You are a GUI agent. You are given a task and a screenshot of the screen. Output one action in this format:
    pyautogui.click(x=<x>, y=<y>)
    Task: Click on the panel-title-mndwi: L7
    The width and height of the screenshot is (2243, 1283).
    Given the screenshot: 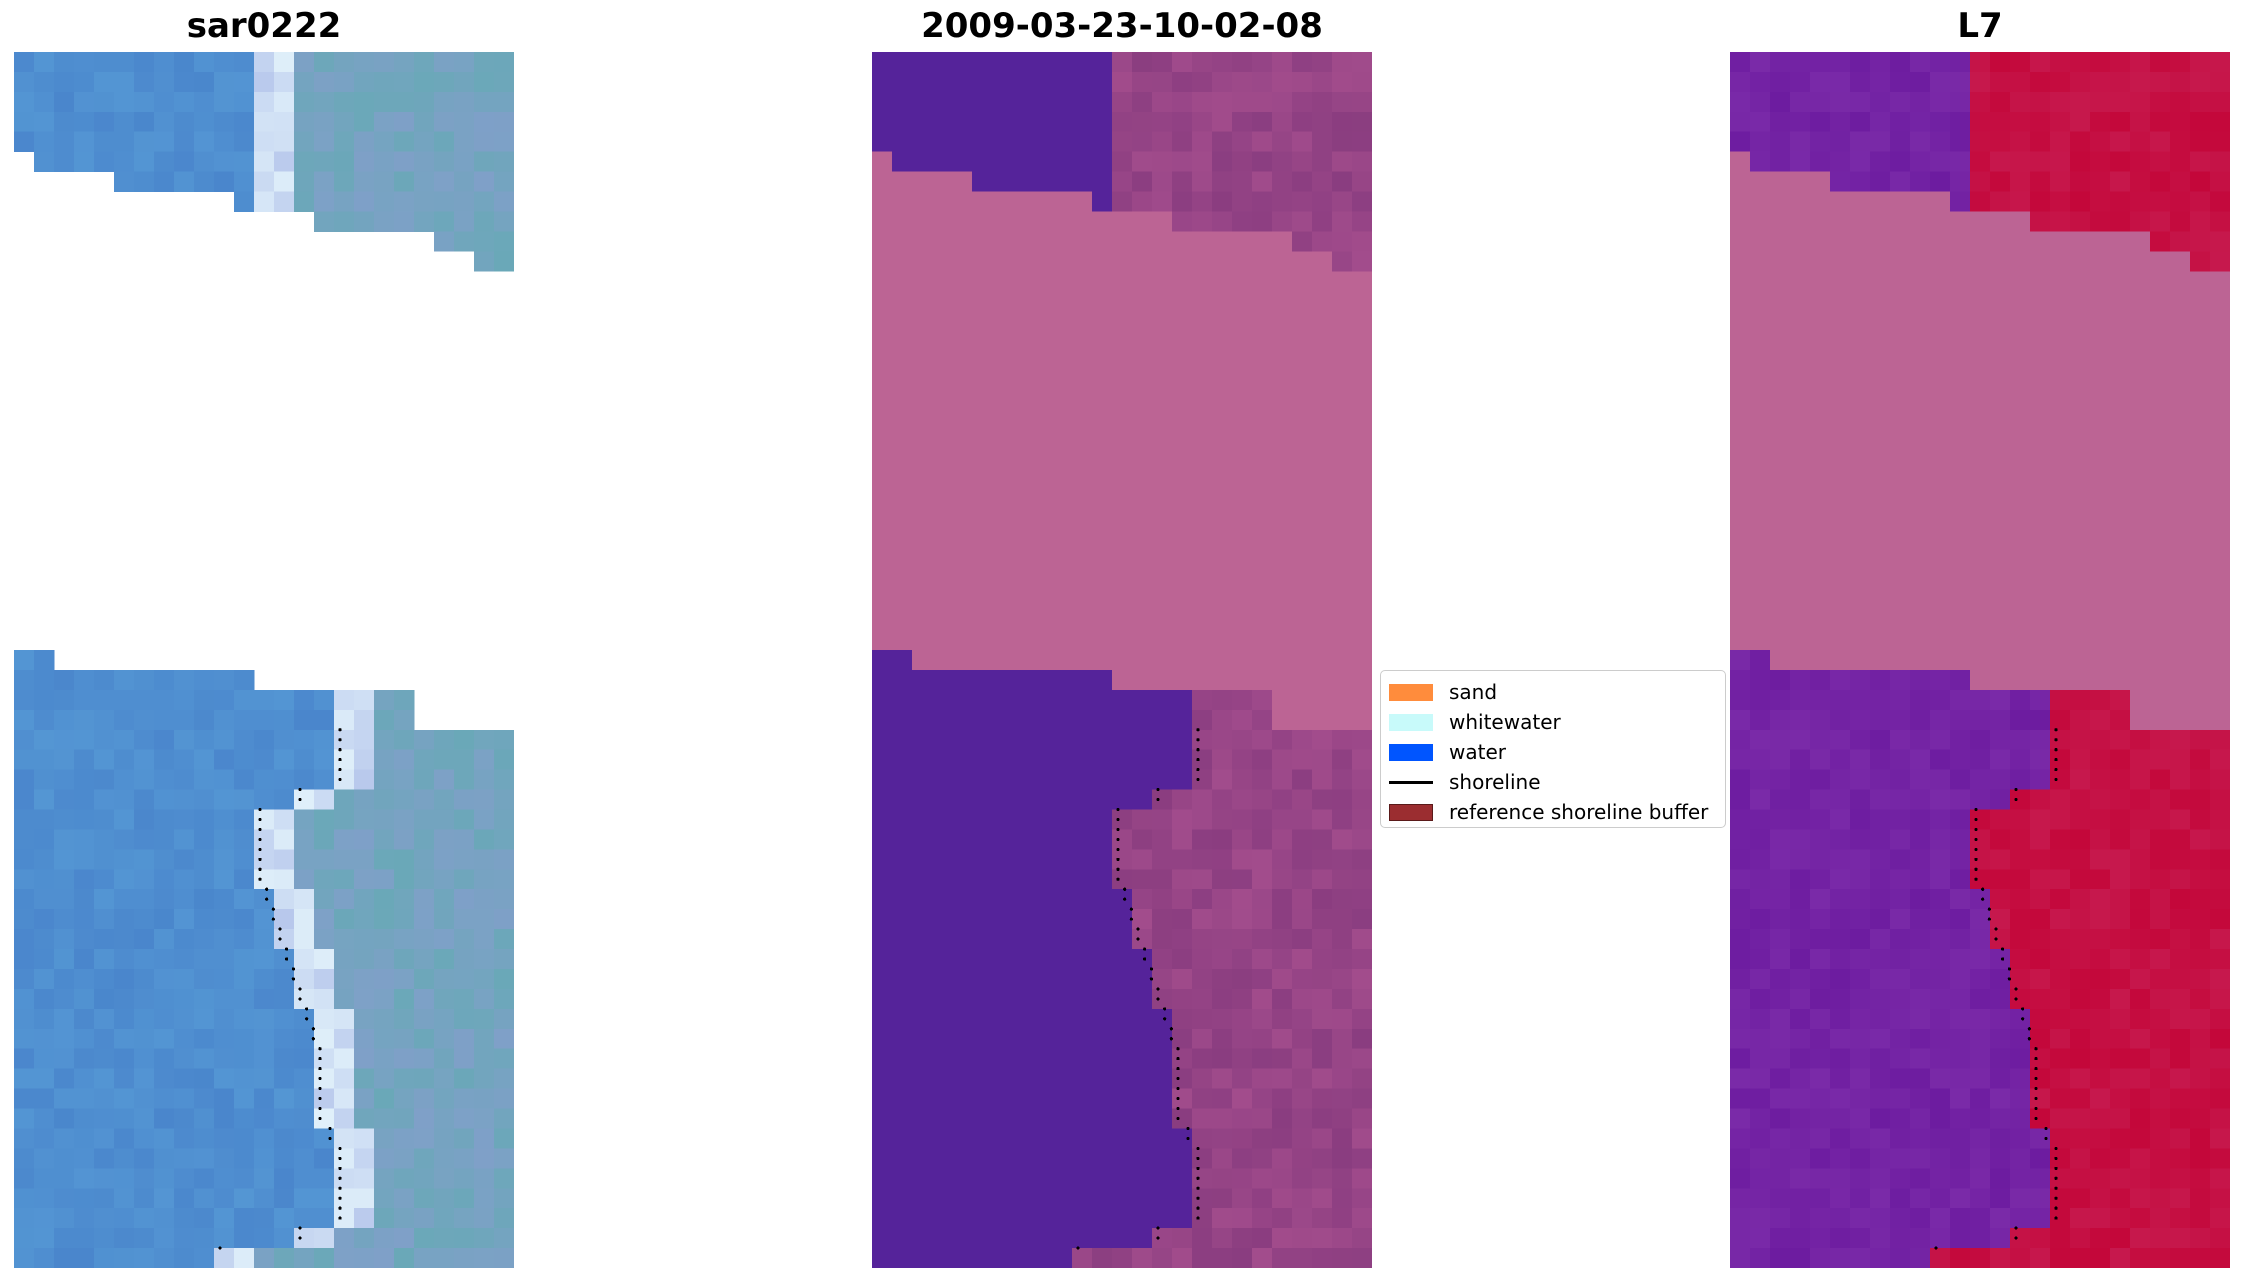 What is the action you would take?
    pyautogui.click(x=1980, y=26)
    